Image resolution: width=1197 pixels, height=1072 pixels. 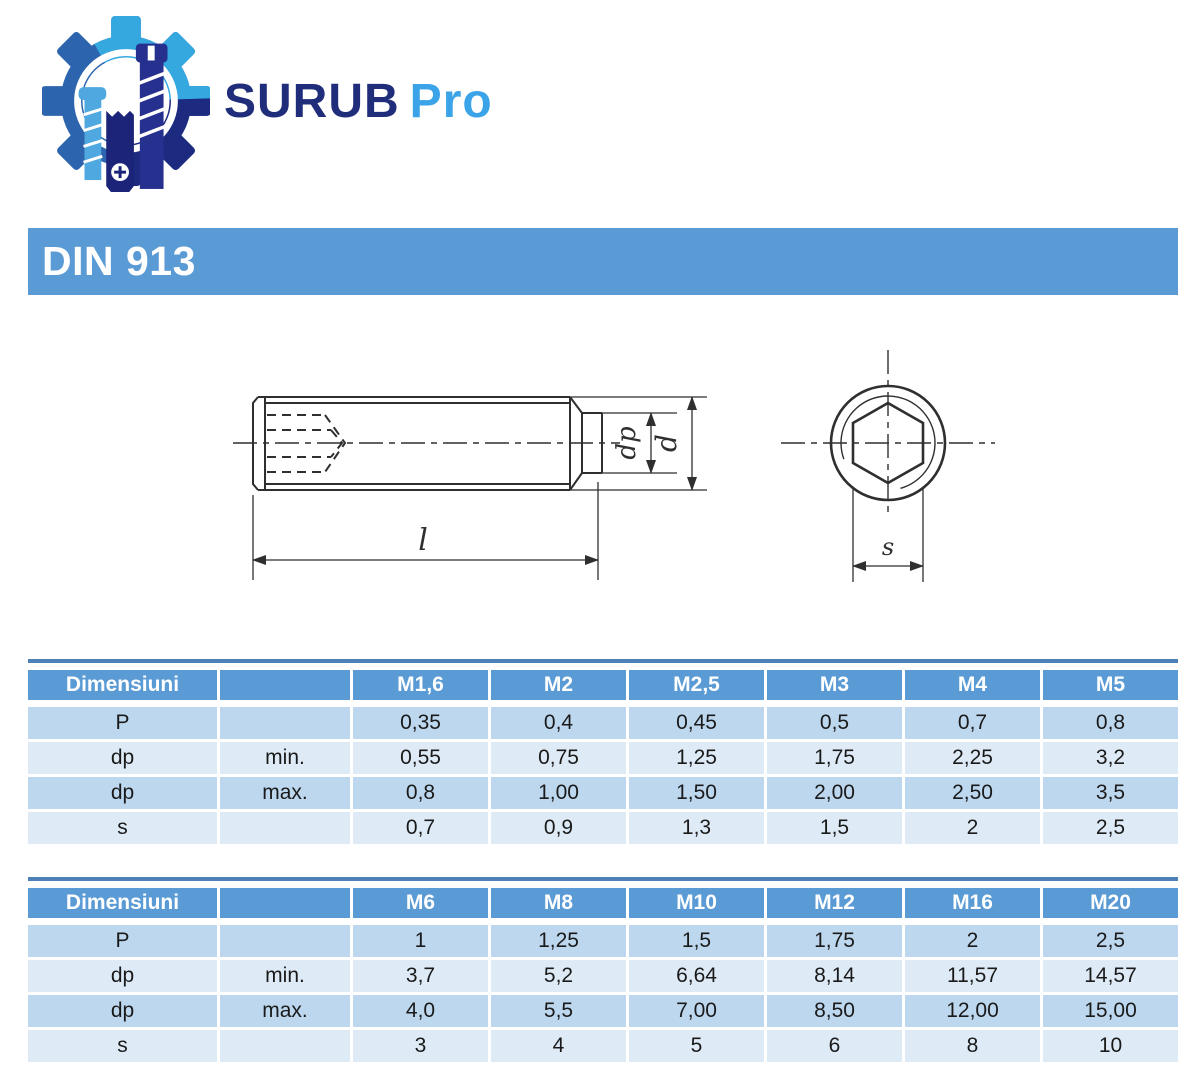 What do you see at coordinates (603, 828) in the screenshot?
I see `table-row: s 0,7 0,9 1,3 1,5 2 2,5` at bounding box center [603, 828].